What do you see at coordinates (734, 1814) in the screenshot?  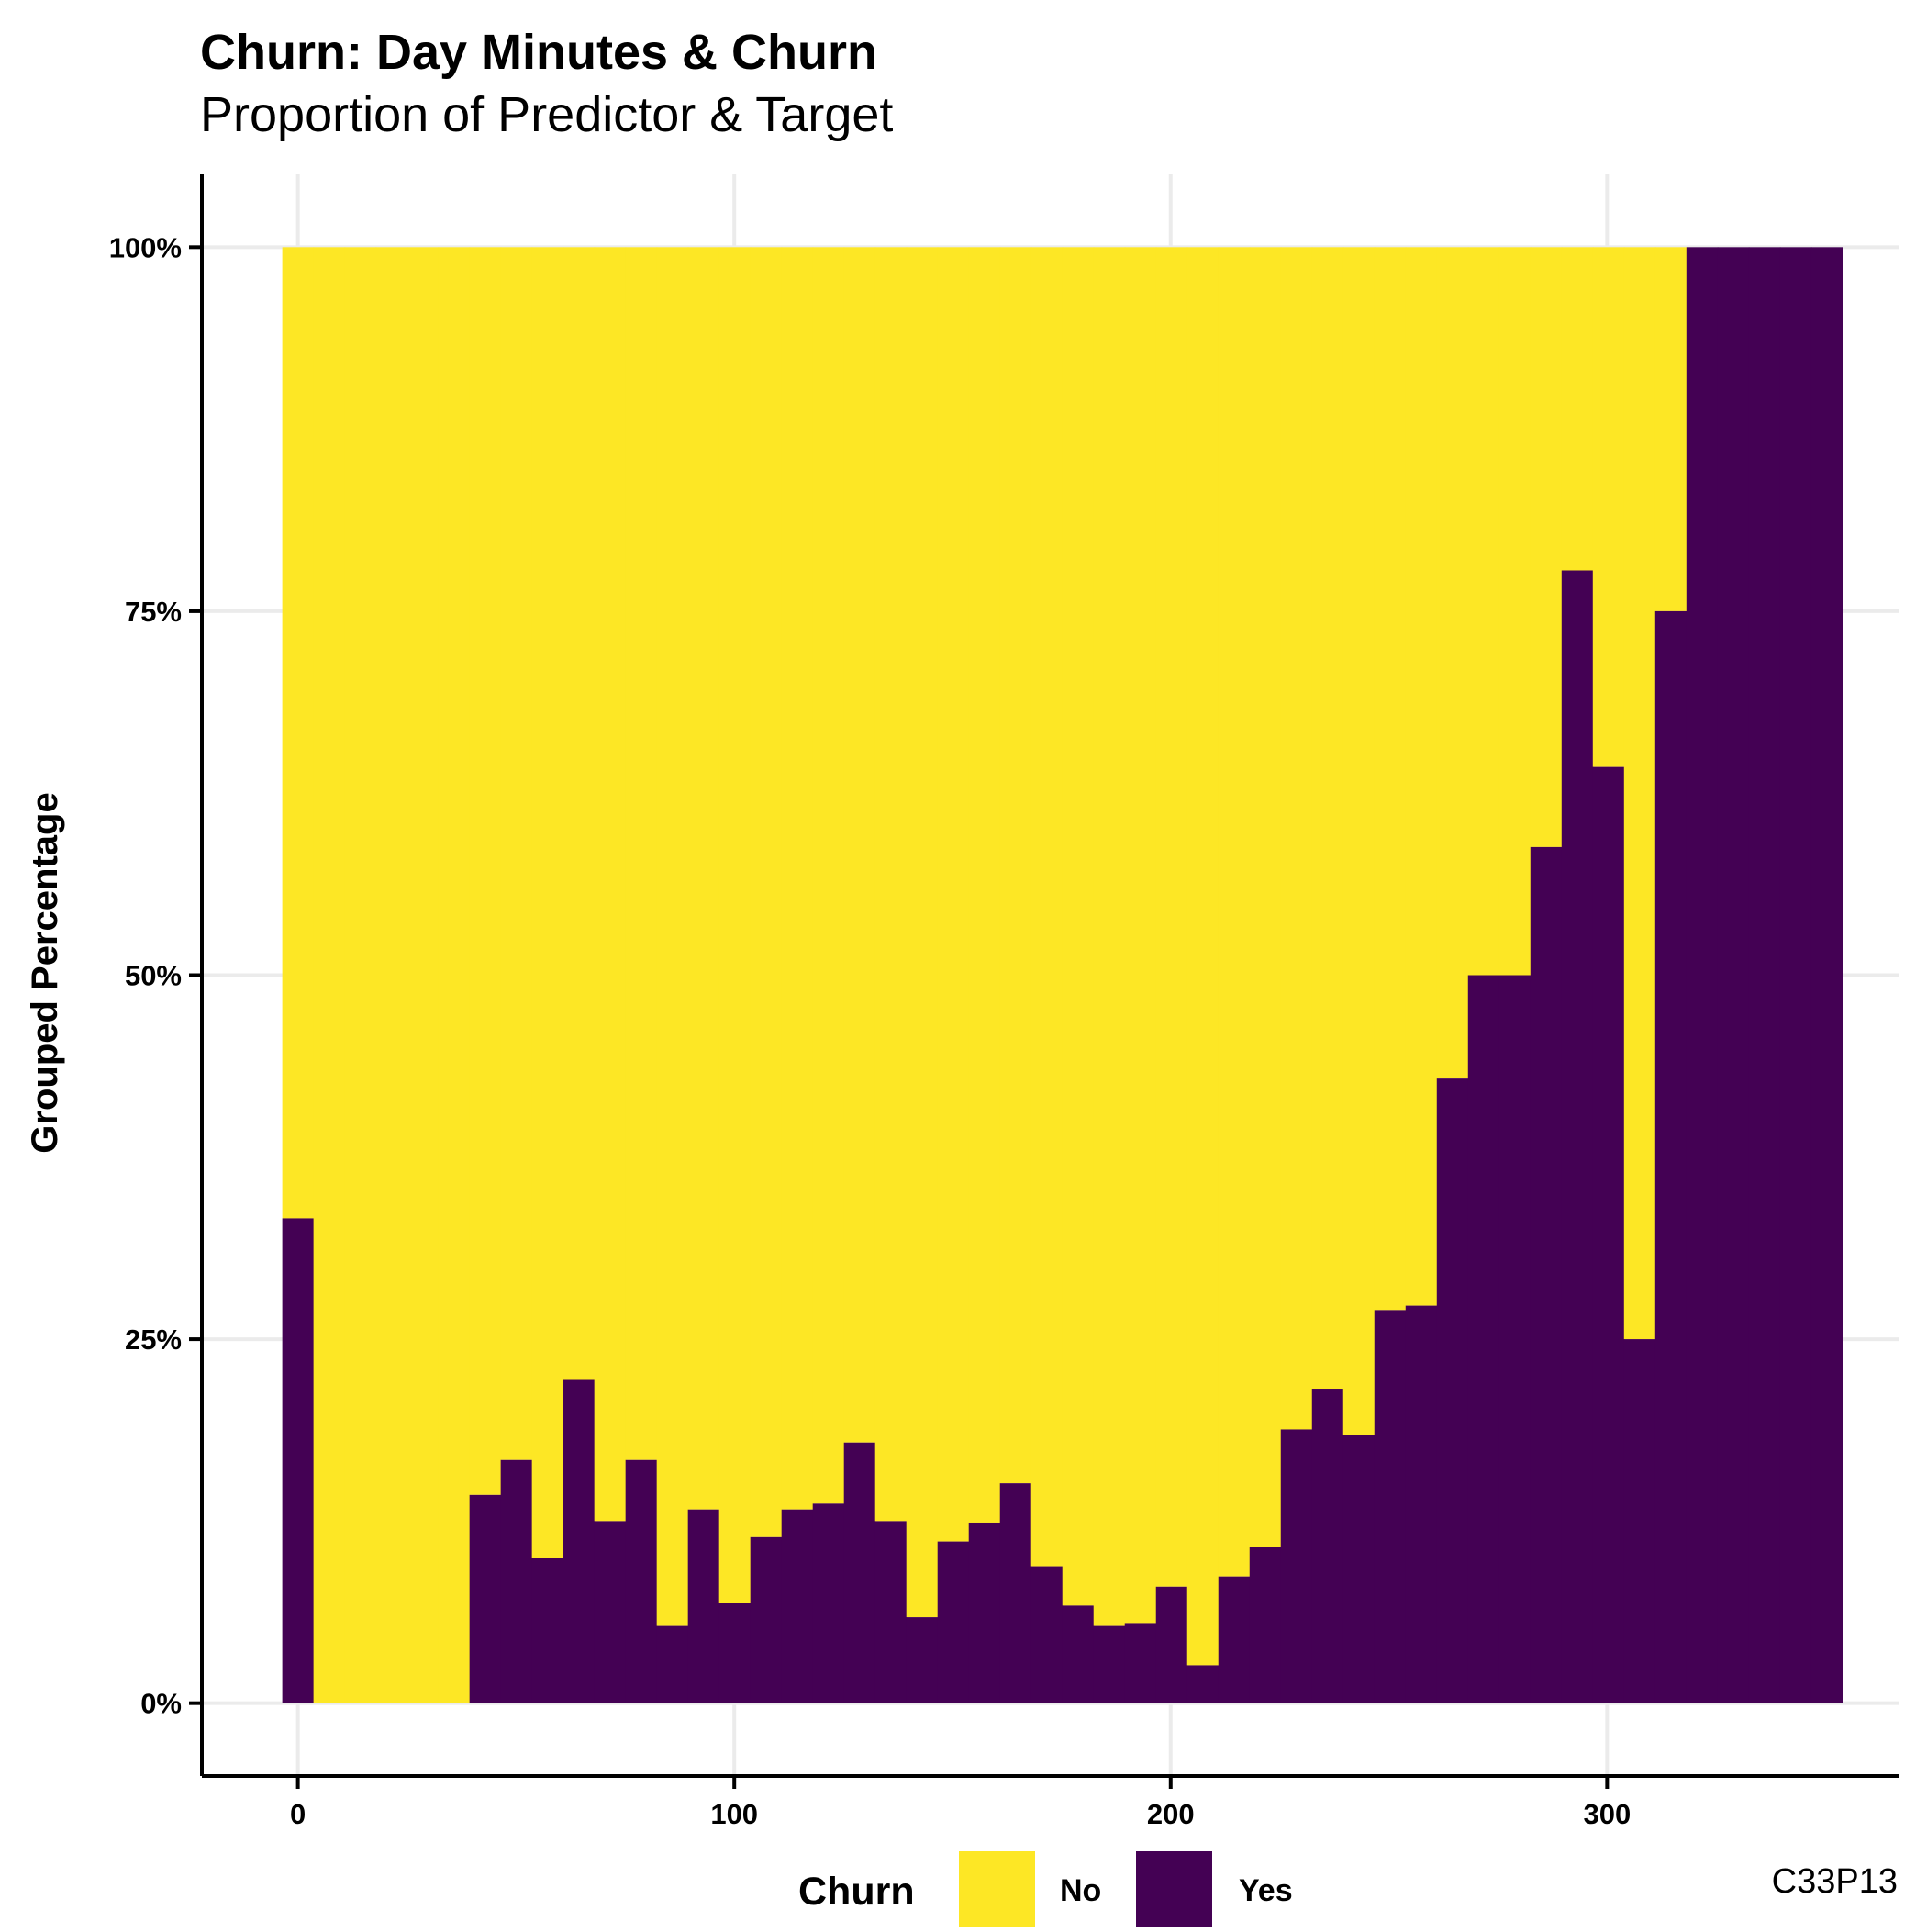 I see `x-tick-label-1: 100` at bounding box center [734, 1814].